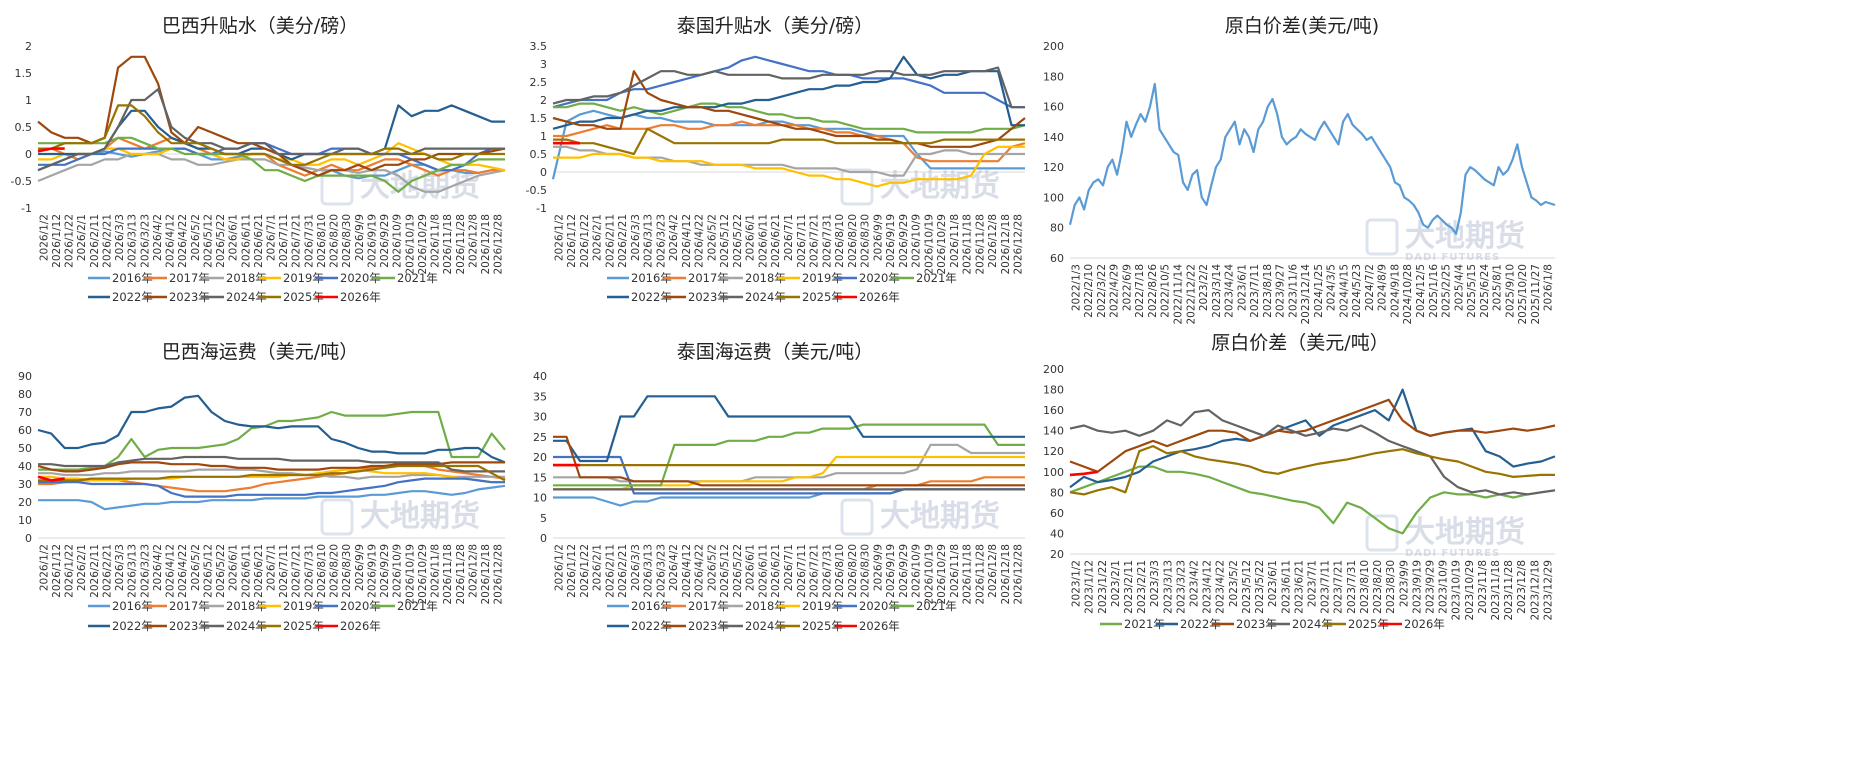 The image size is (1868, 770). I want to click on x-tick-label: 2023/2/2, so click(1204, 287).